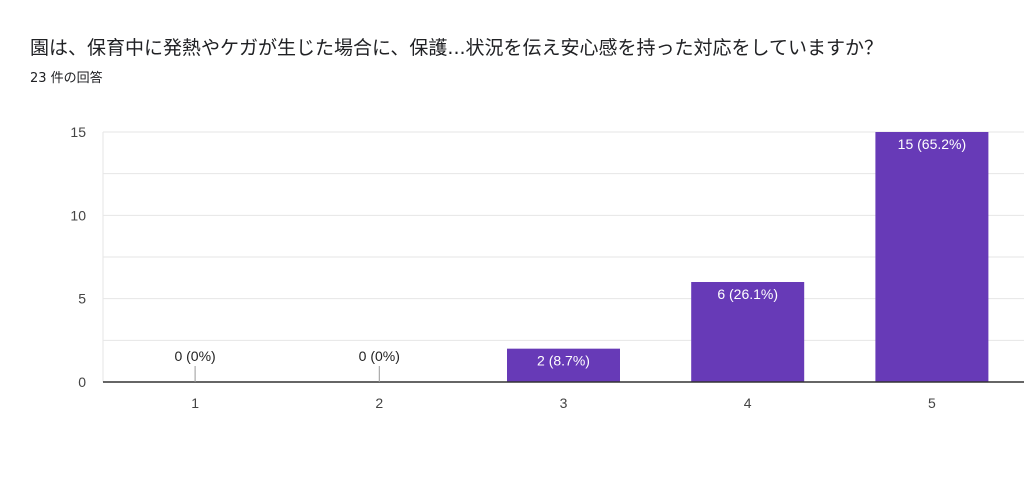  I want to click on y-tick-label: 10, so click(78, 215).